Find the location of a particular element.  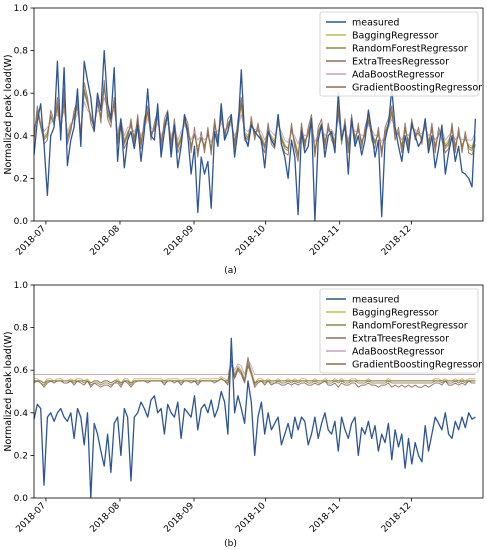

chart-caption: (b) is located at coordinates (230, 544).